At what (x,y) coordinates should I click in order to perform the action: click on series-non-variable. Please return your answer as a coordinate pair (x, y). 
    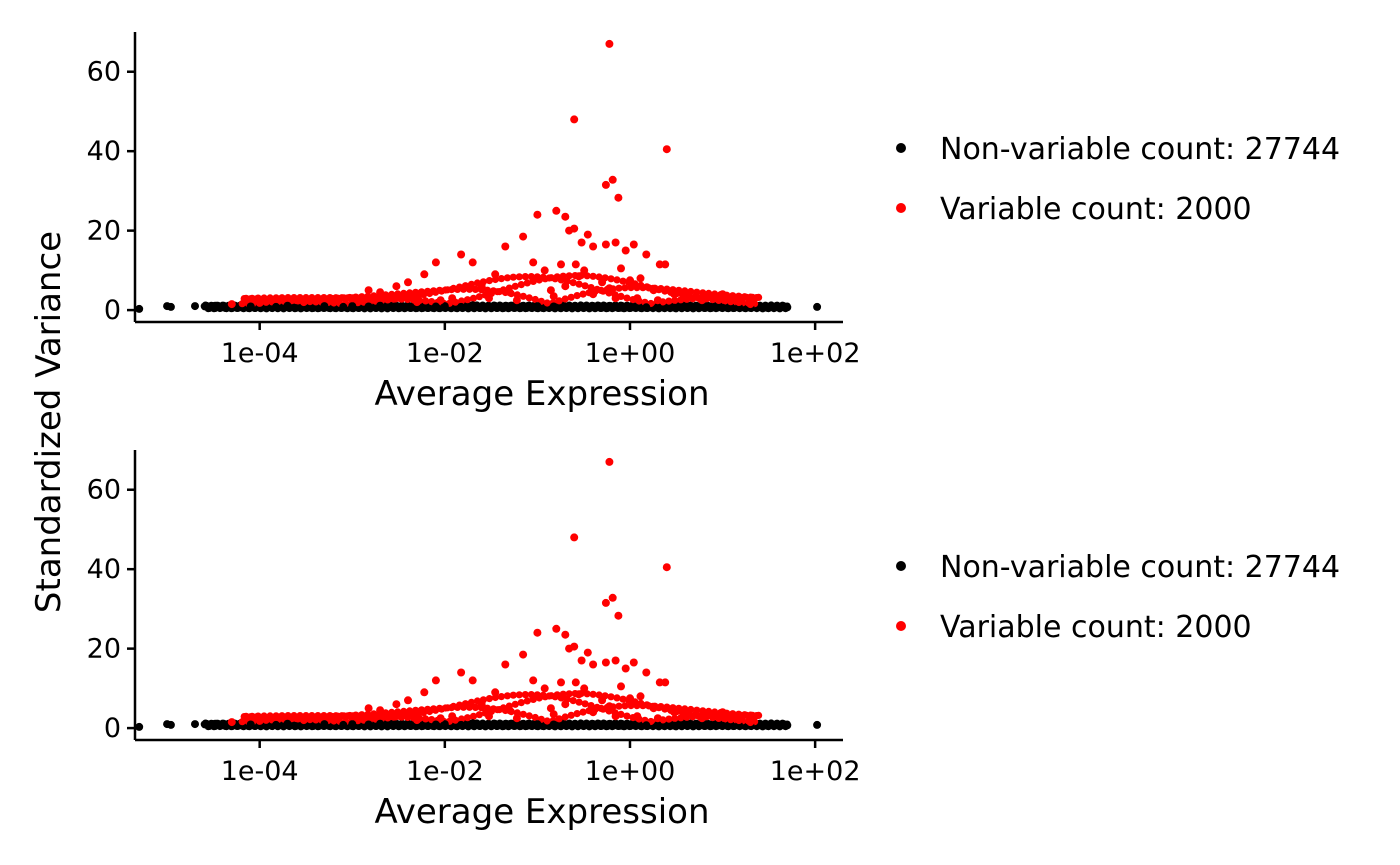
    Looking at the image, I should click on (478, 725).